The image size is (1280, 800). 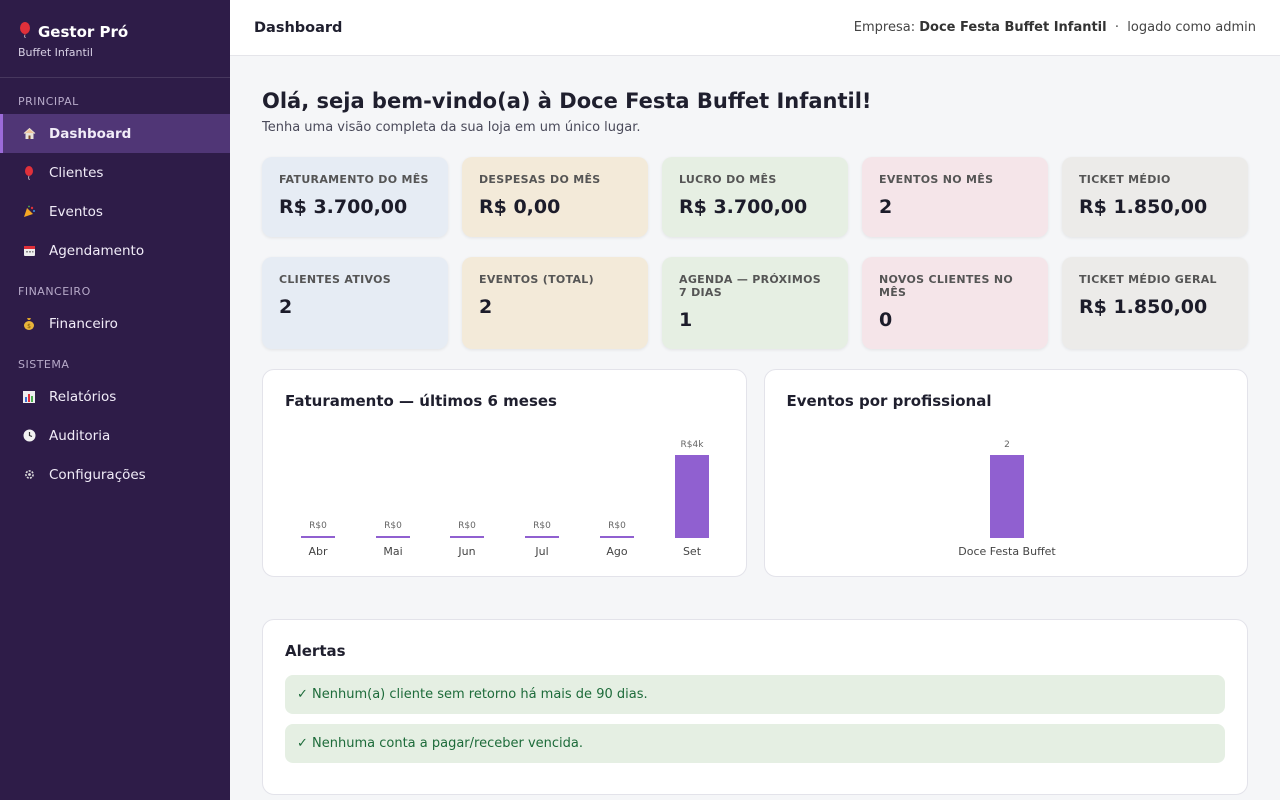 I want to click on sidebar-item-agendamento: Agendamento, so click(x=115, y=250).